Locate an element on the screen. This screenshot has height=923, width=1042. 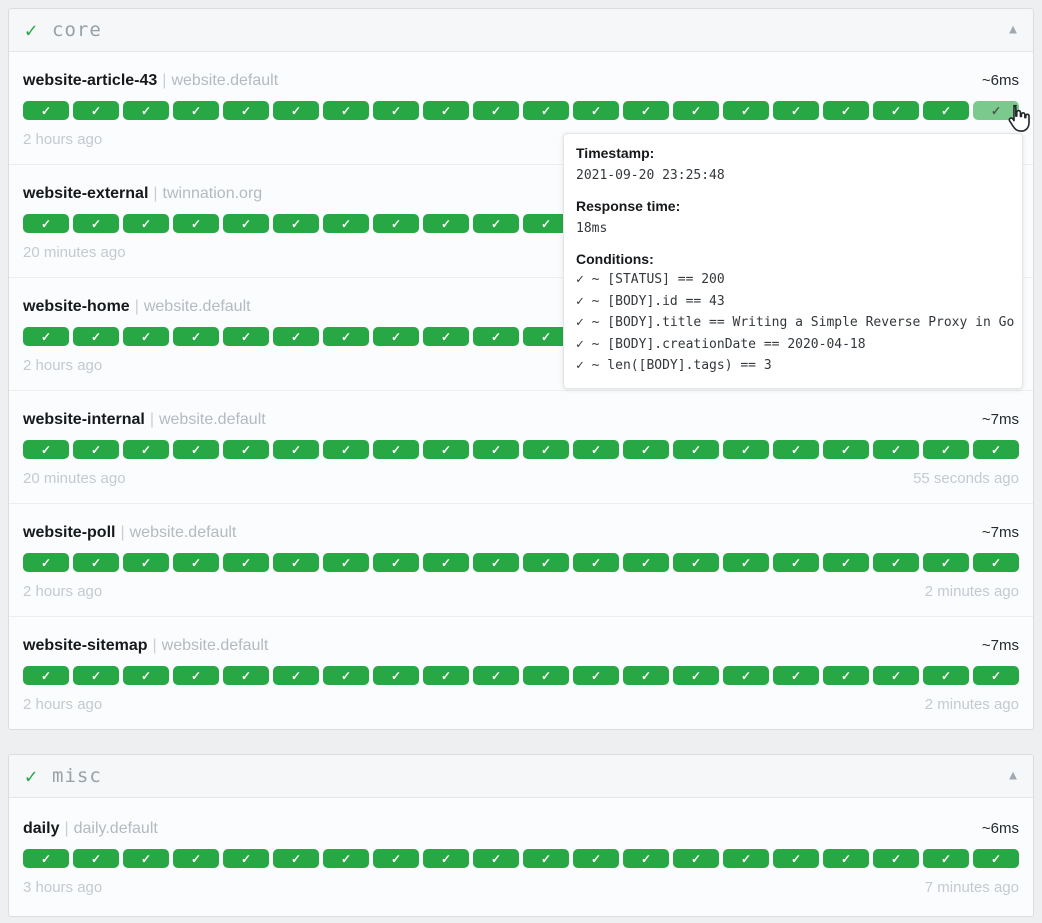
group-header: ✓ misc ▲ is located at coordinates (521, 776).